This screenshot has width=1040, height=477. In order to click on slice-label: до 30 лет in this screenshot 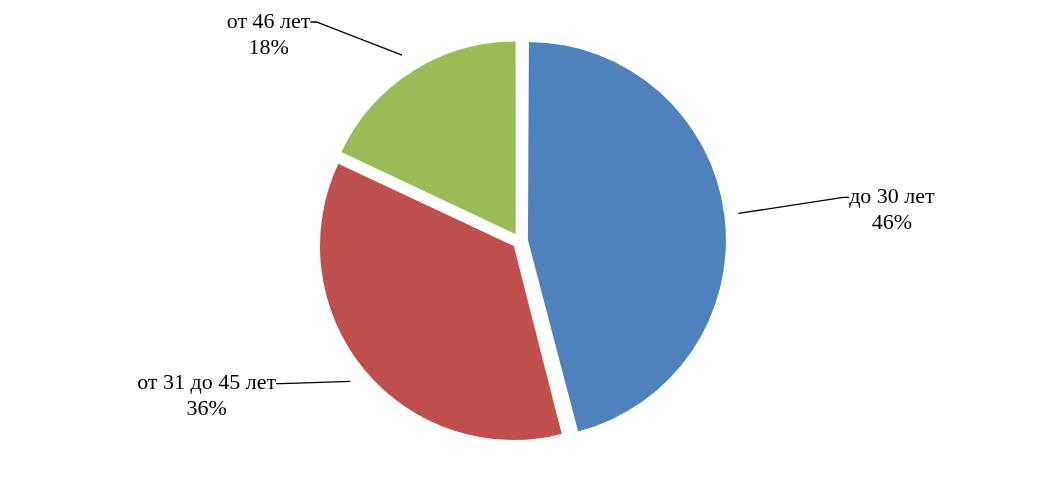, I will do `click(892, 196)`.